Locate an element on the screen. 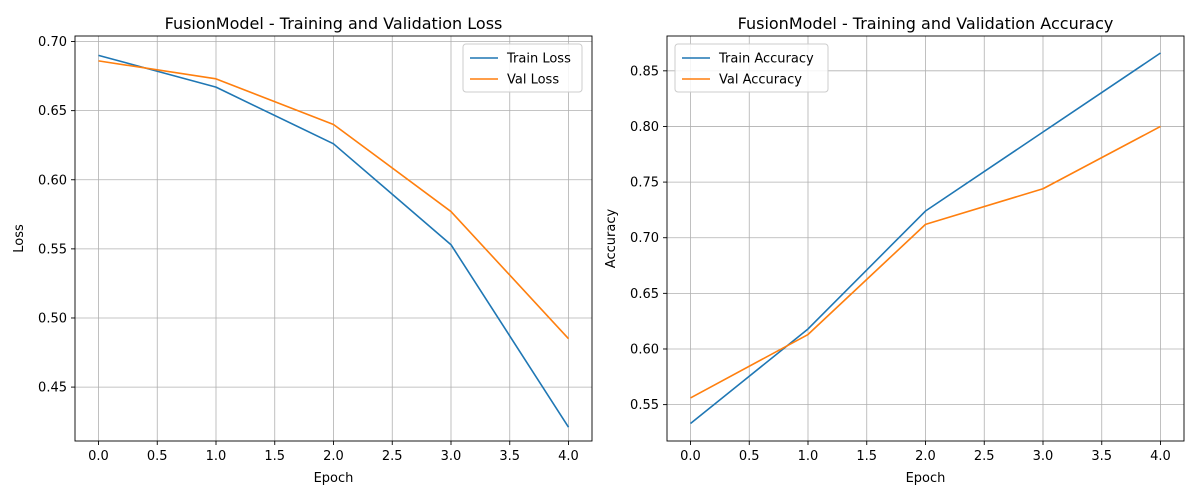 The image size is (1200, 500). loss-x-tick-label: 1.5 is located at coordinates (274, 456).